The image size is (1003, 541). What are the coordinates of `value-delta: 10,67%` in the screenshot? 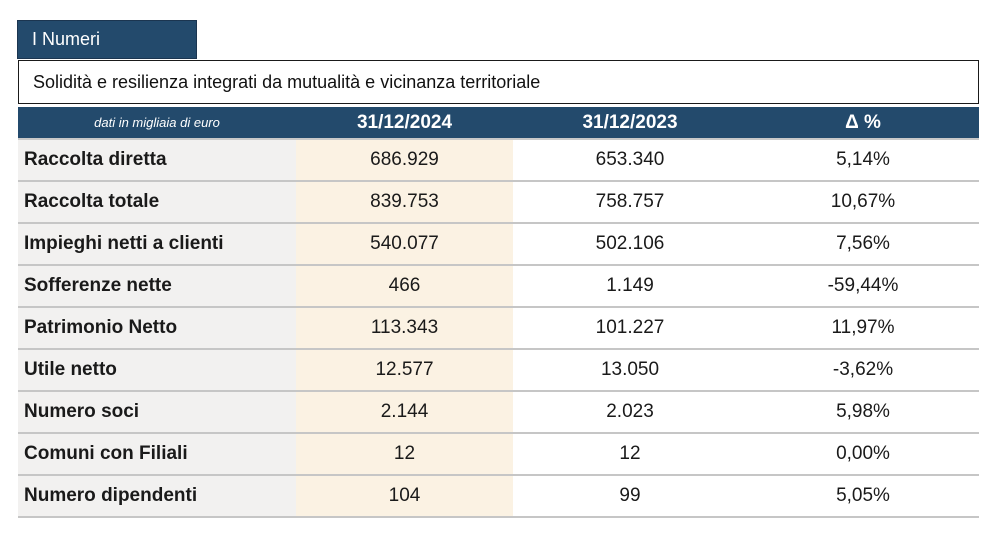 It's located at (863, 201).